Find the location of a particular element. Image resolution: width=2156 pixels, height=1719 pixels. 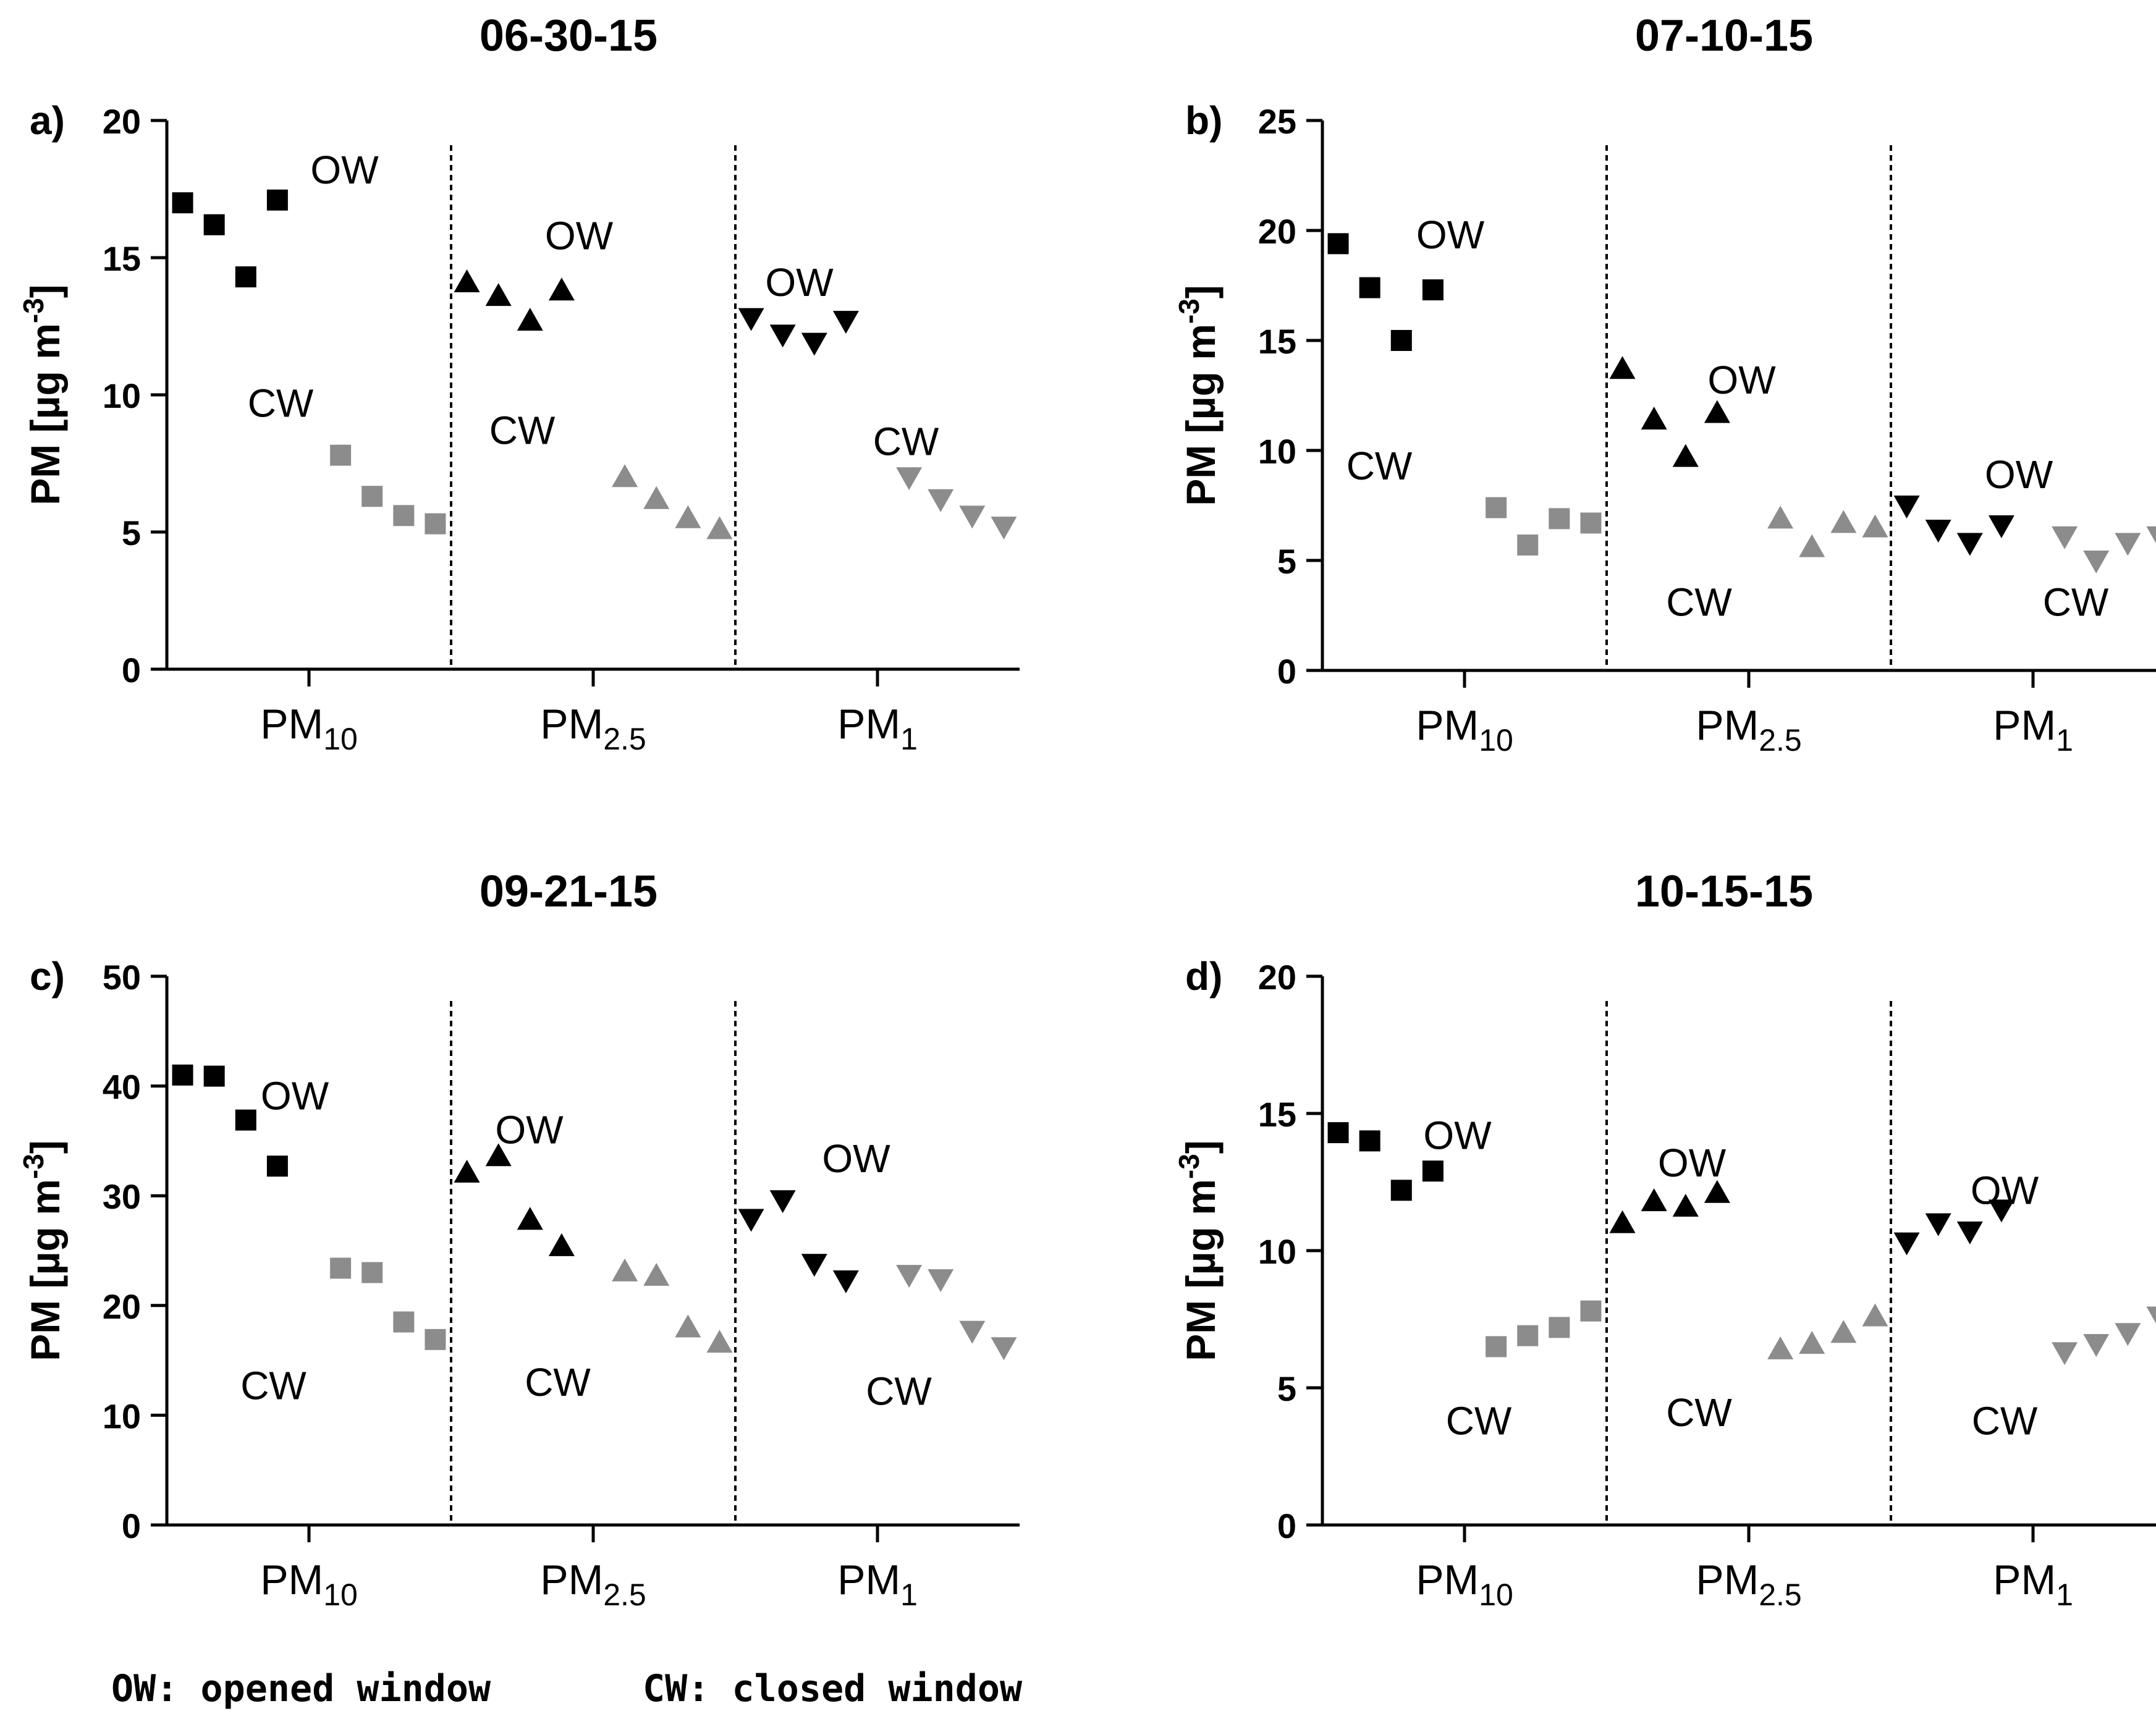

y-tick-label: 50 is located at coordinates (122, 978).